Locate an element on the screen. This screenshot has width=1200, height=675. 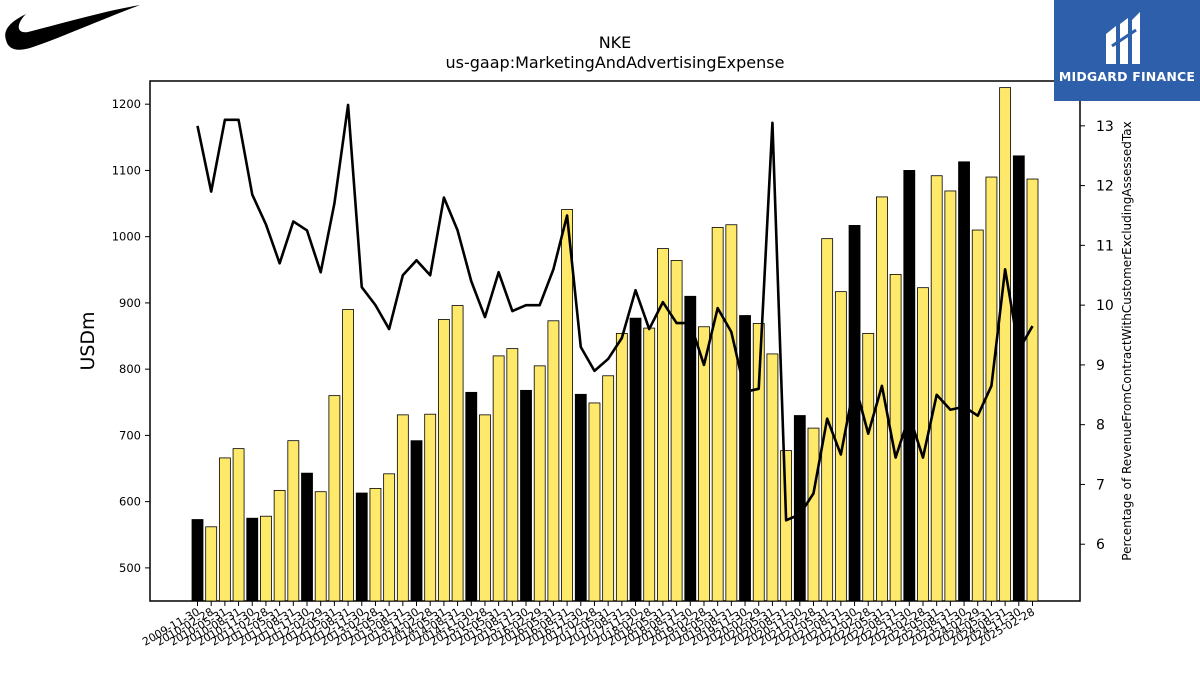
y-tick-label: 900 is located at coordinates (130, 303).